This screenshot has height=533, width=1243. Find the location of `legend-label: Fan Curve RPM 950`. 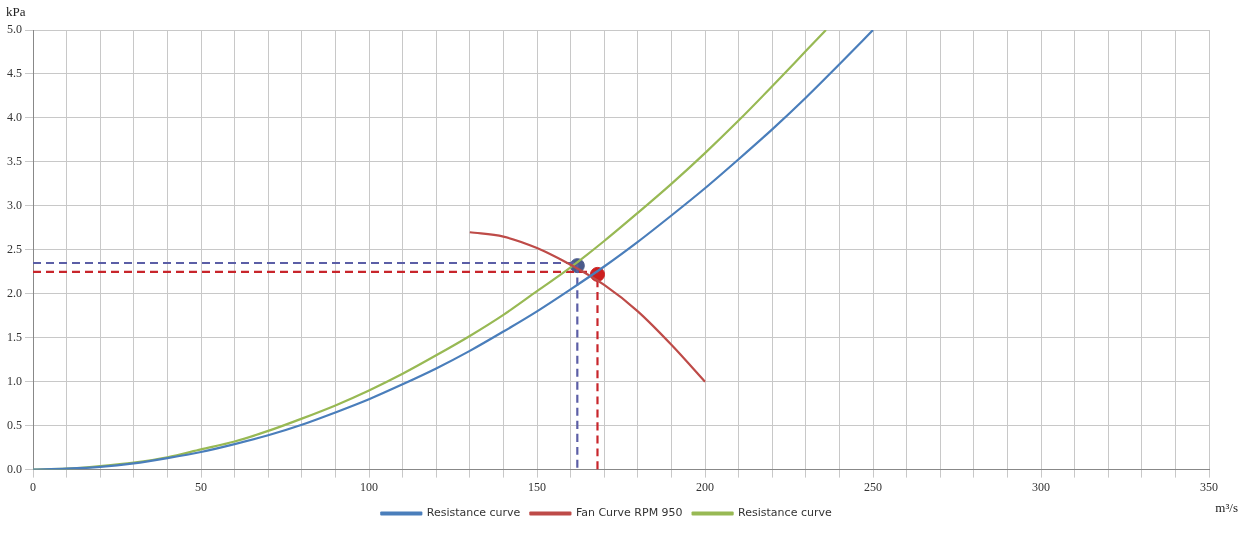

legend-label: Fan Curve RPM 950 is located at coordinates (629, 513).